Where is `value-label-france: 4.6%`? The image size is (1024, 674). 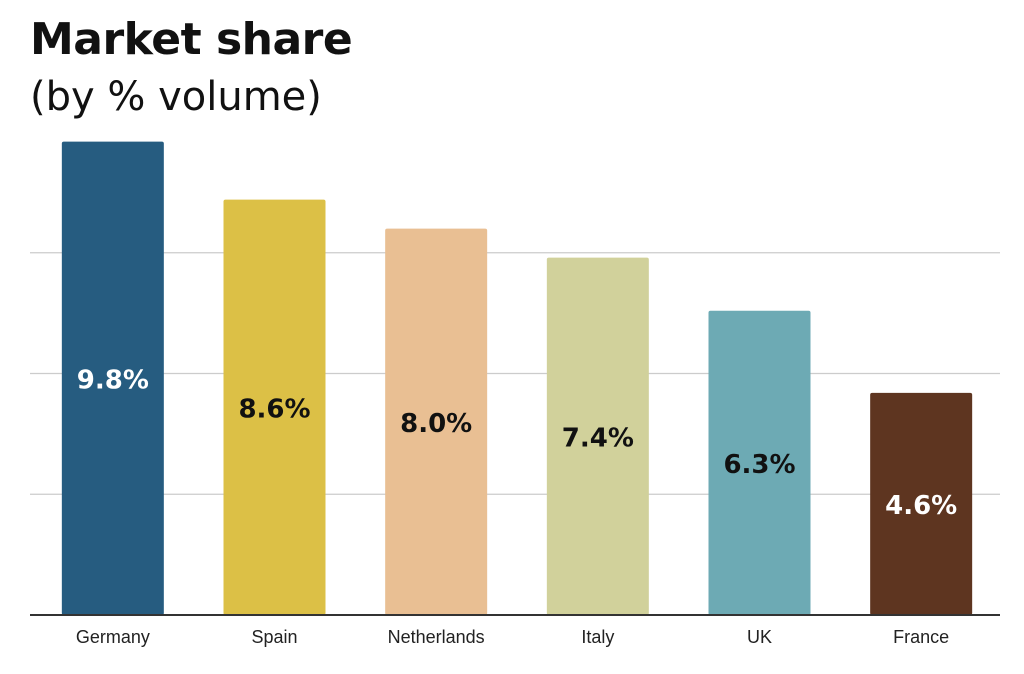
value-label-france: 4.6% is located at coordinates (921, 506).